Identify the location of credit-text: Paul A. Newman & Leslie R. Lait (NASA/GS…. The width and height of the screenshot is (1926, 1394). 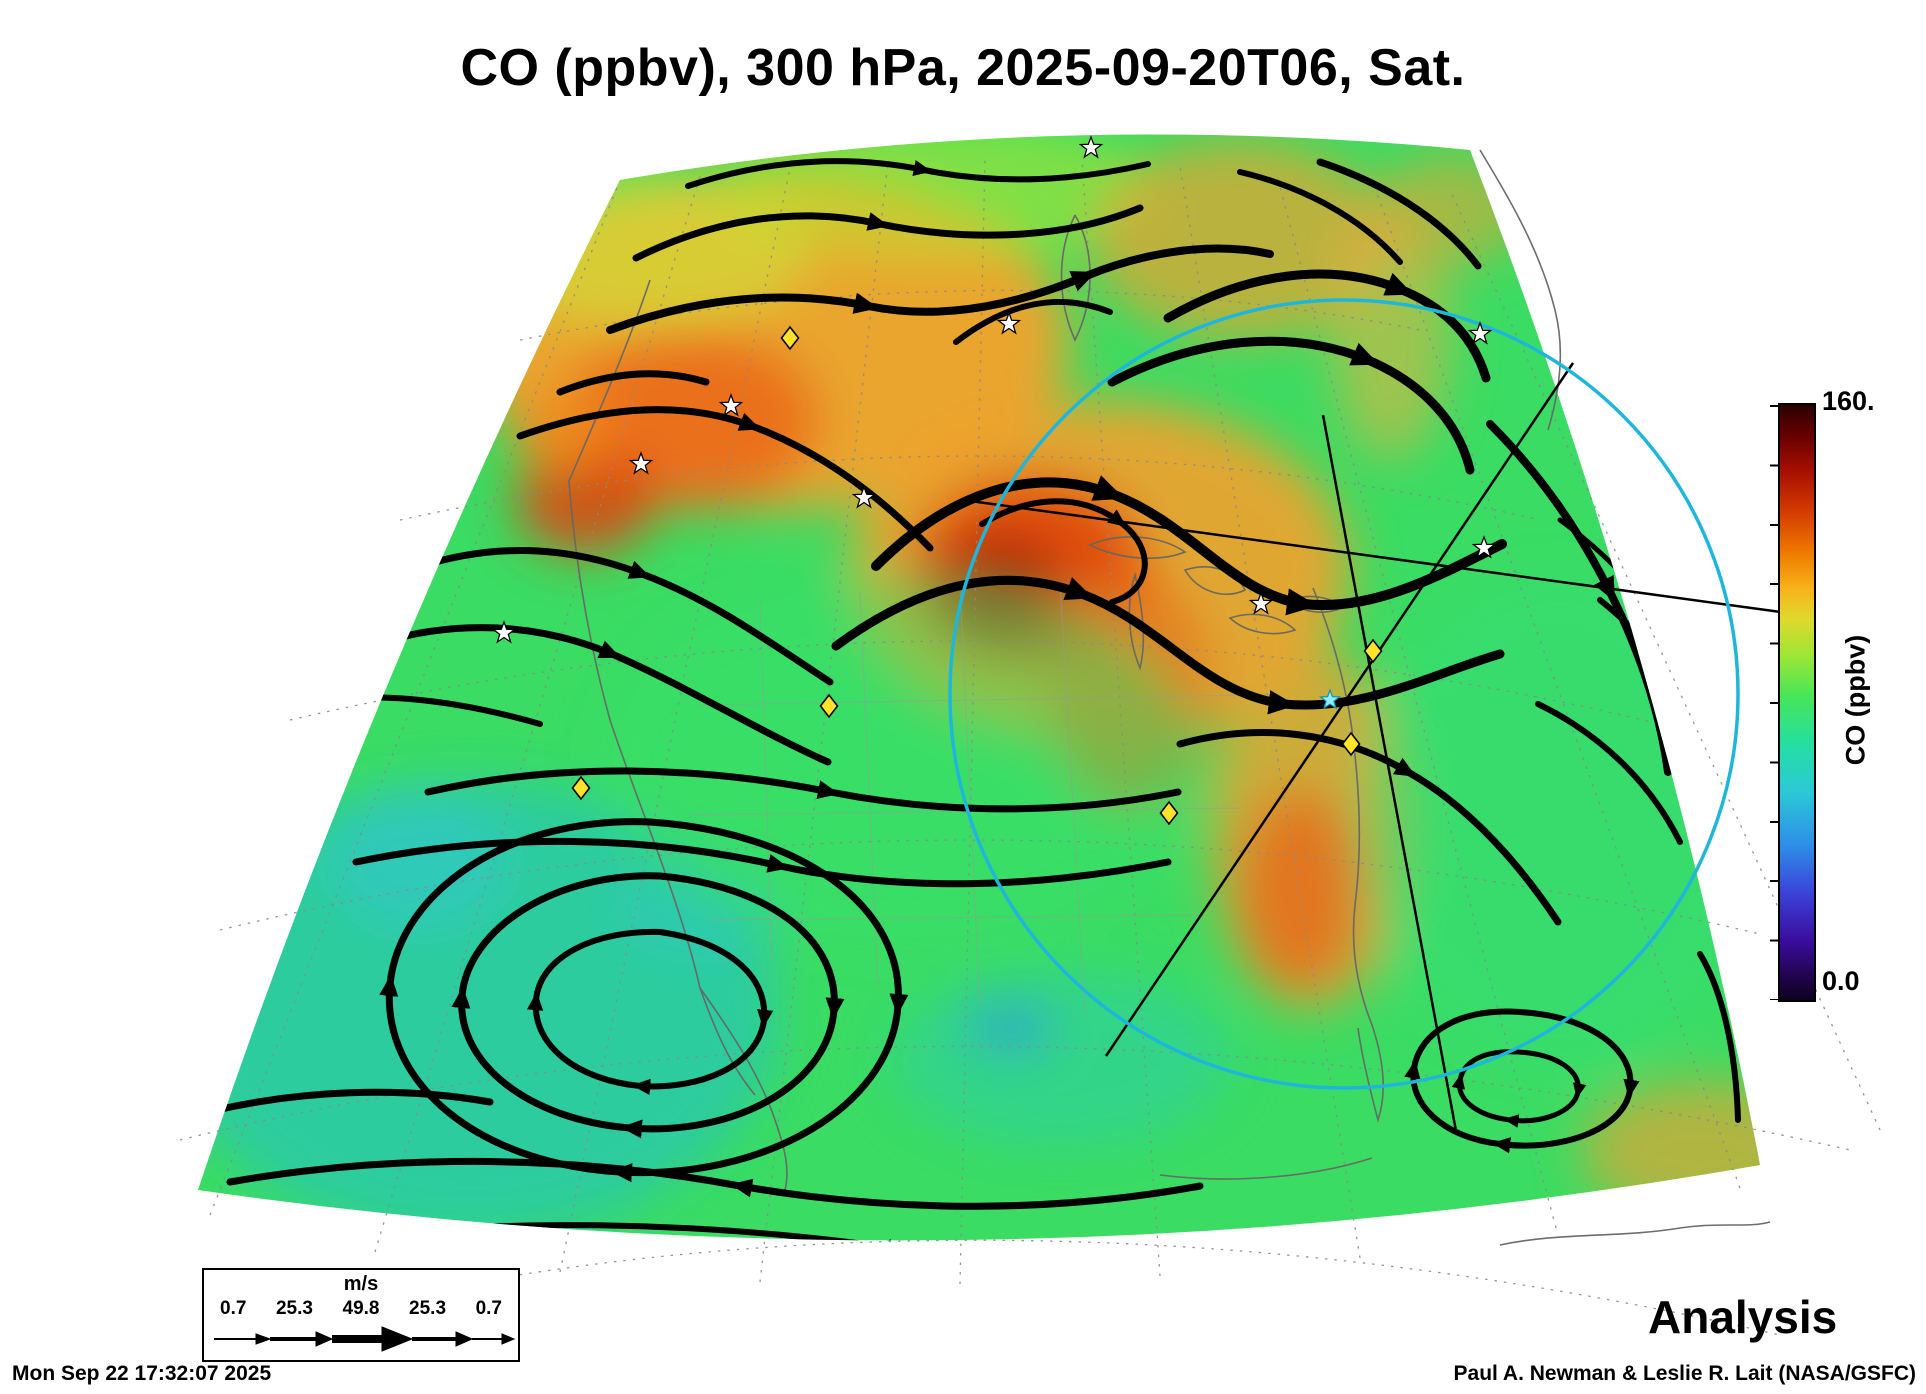
(1684, 1373).